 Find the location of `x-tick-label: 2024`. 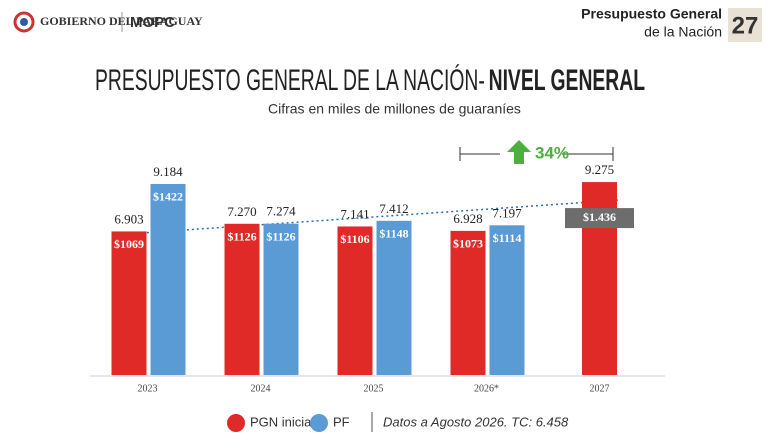

x-tick-label: 2024 is located at coordinates (261, 388).